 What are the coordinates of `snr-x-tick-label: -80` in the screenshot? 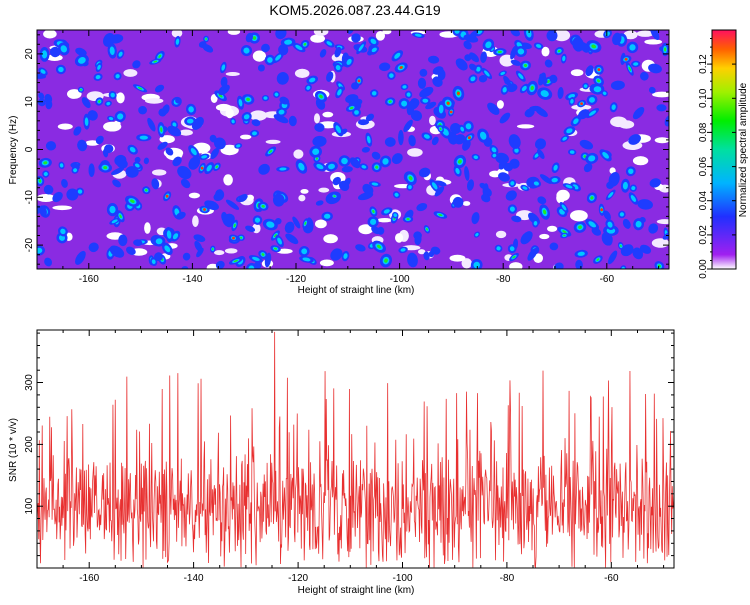 It's located at (507, 578).